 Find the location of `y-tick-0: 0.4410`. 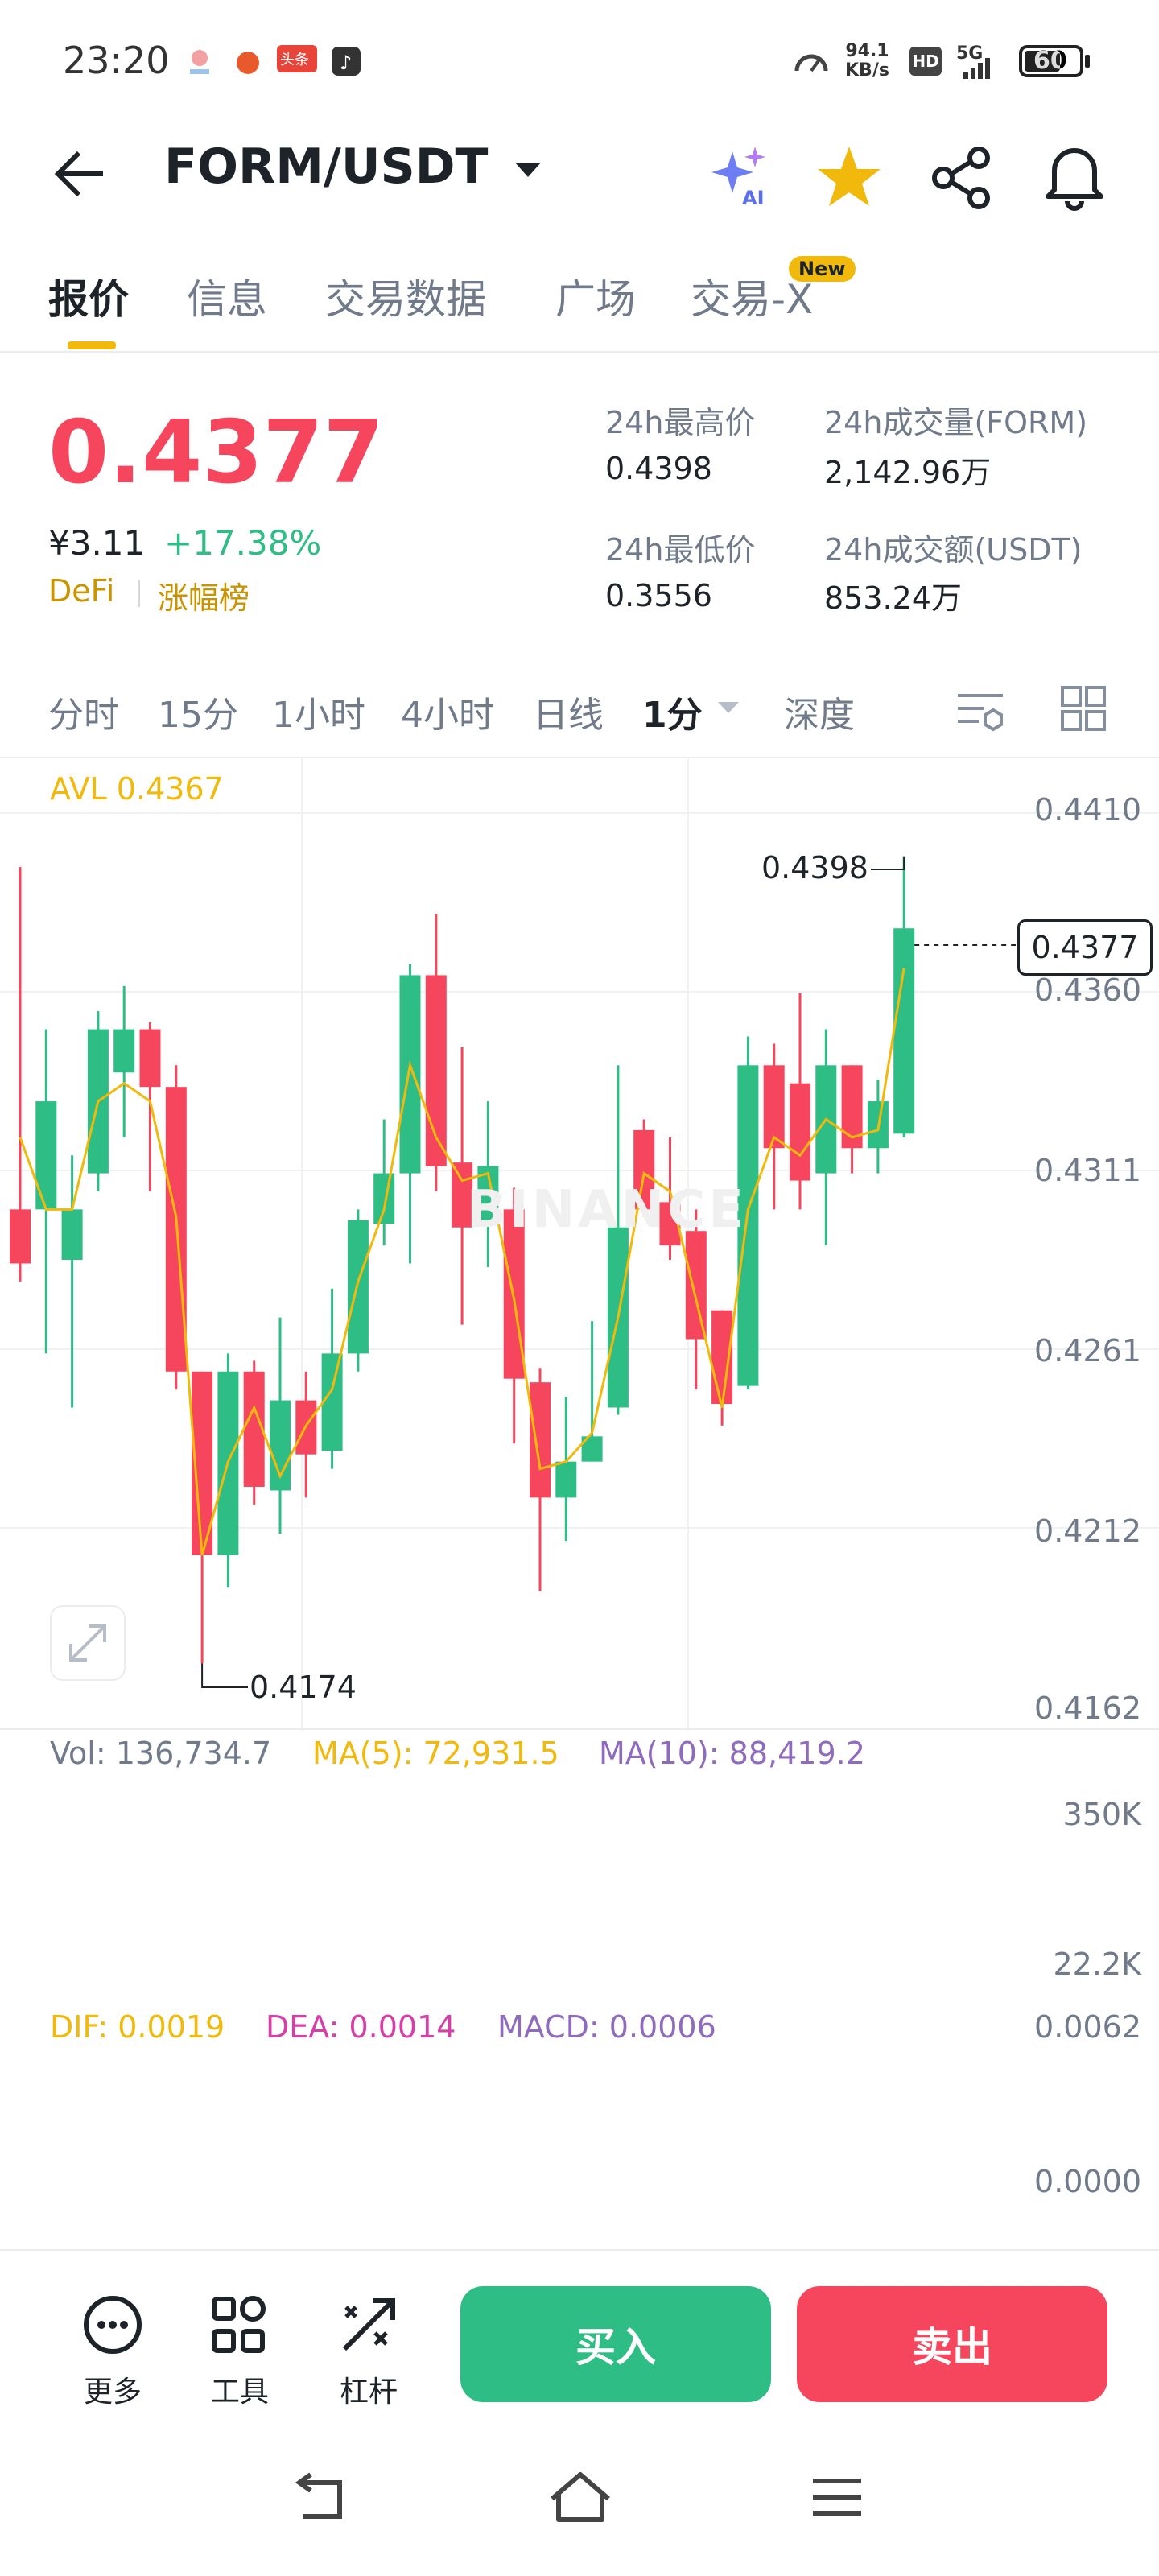

y-tick-0: 0.4410 is located at coordinates (1087, 810).